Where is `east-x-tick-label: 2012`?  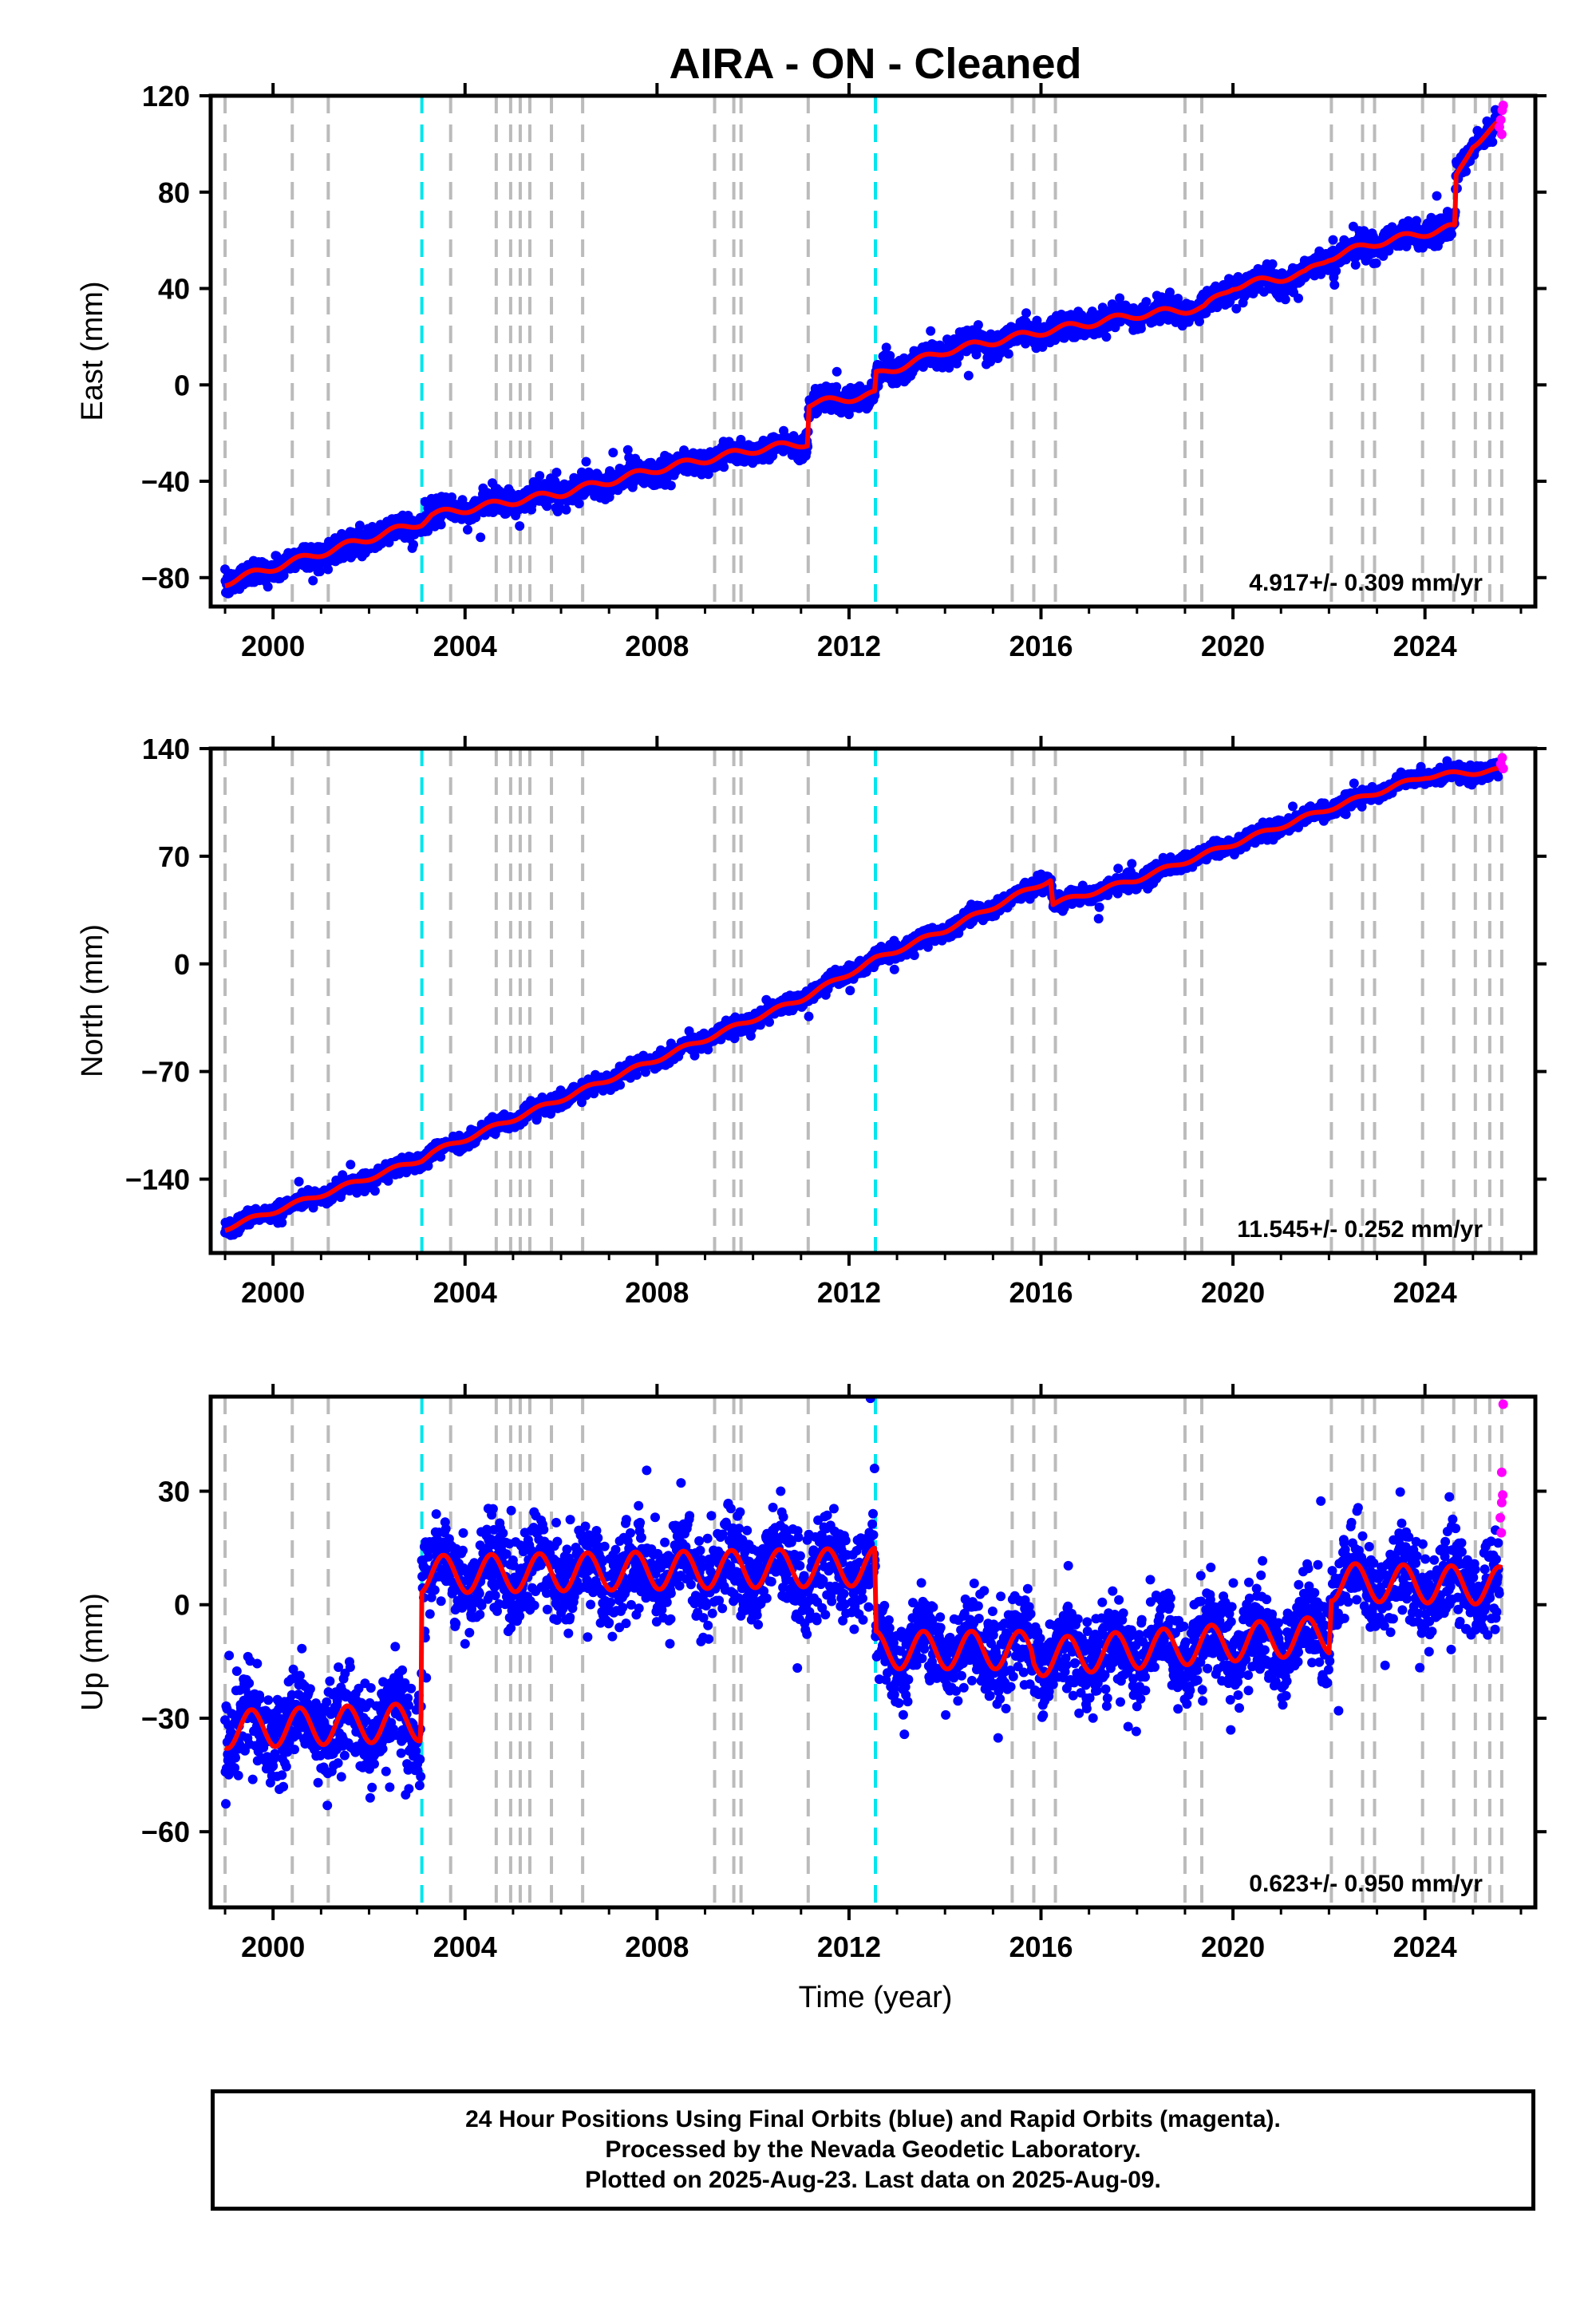
east-x-tick-label: 2012 is located at coordinates (849, 646).